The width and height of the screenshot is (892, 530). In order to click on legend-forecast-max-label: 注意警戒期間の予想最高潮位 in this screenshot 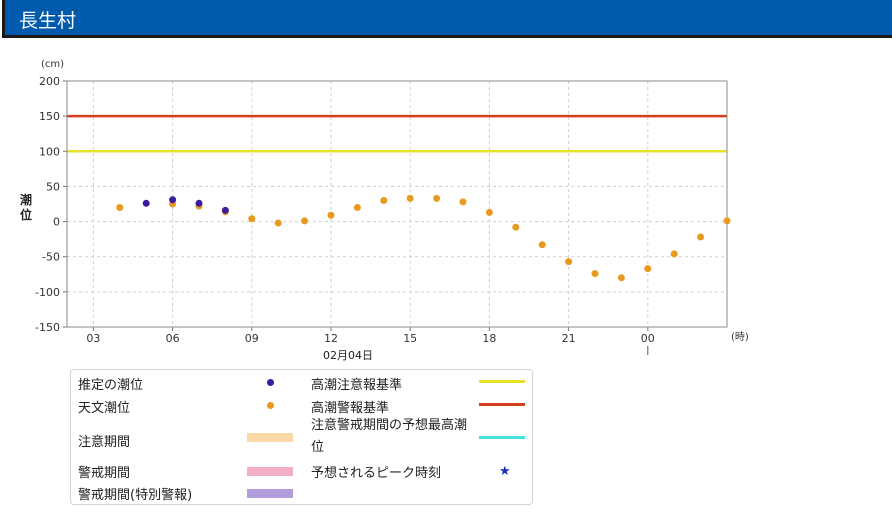, I will do `click(389, 436)`.